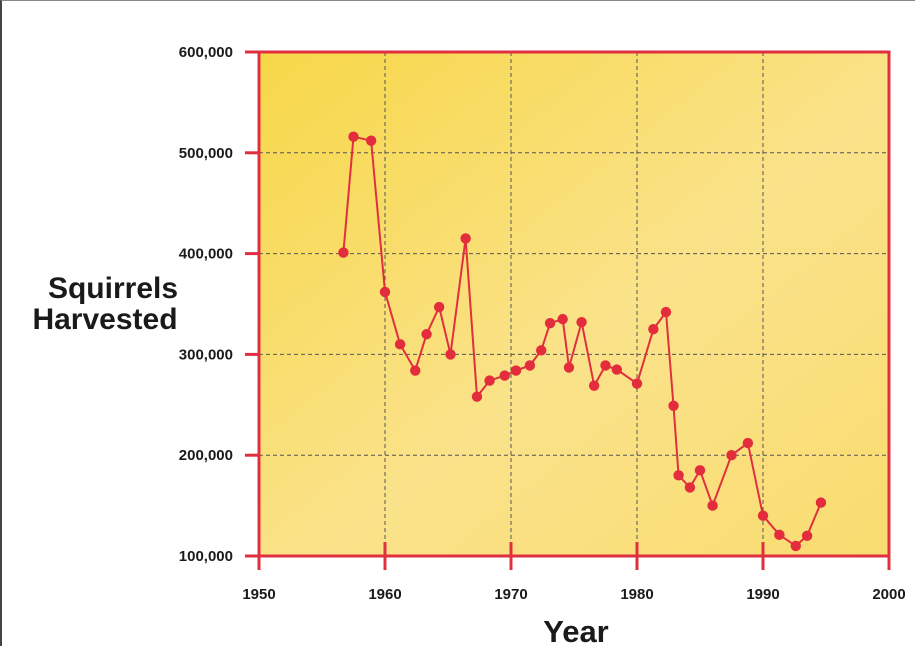  What do you see at coordinates (206, 52) in the screenshot?
I see `y-tick-label-600000: 600,000` at bounding box center [206, 52].